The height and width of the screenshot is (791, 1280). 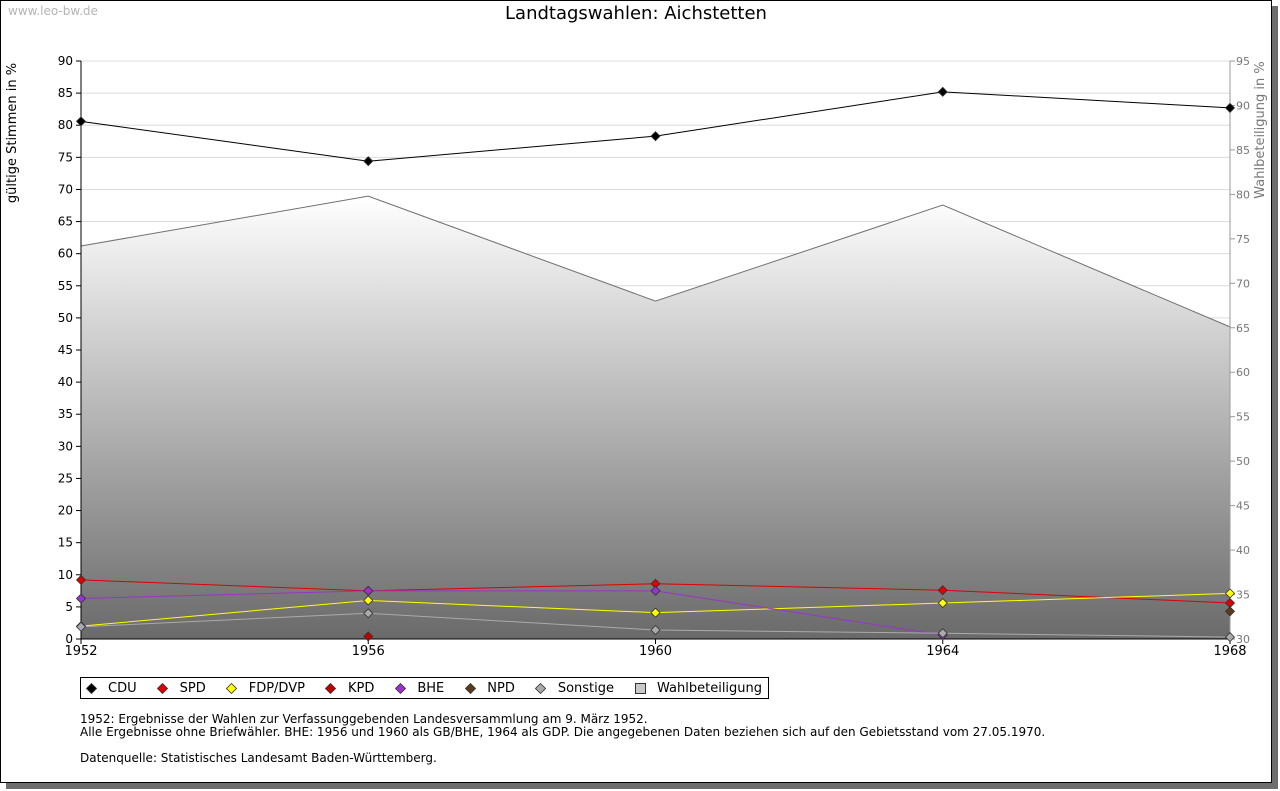 I want to click on watermark: www.leo-bw.de, so click(x=53, y=11).